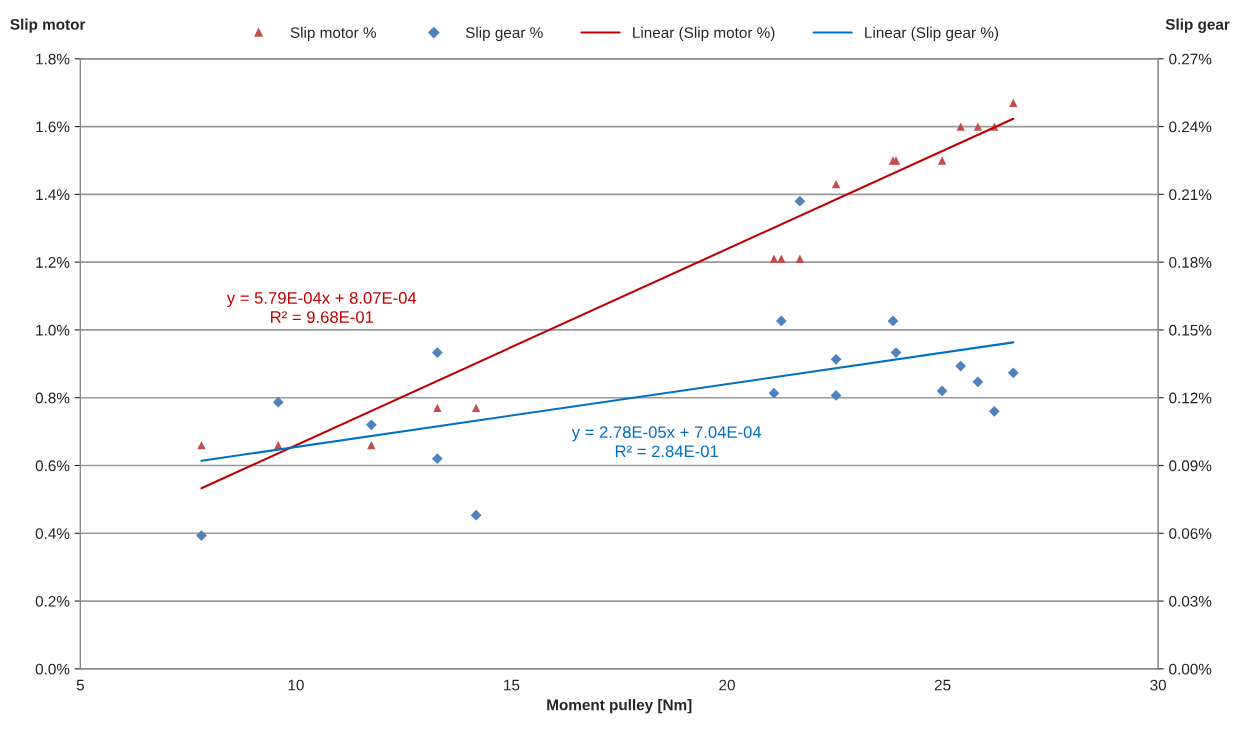 The width and height of the screenshot is (1236, 735). Describe the element at coordinates (1197, 25) in the screenshot. I see `y2-axis-title: Slip gear` at that location.